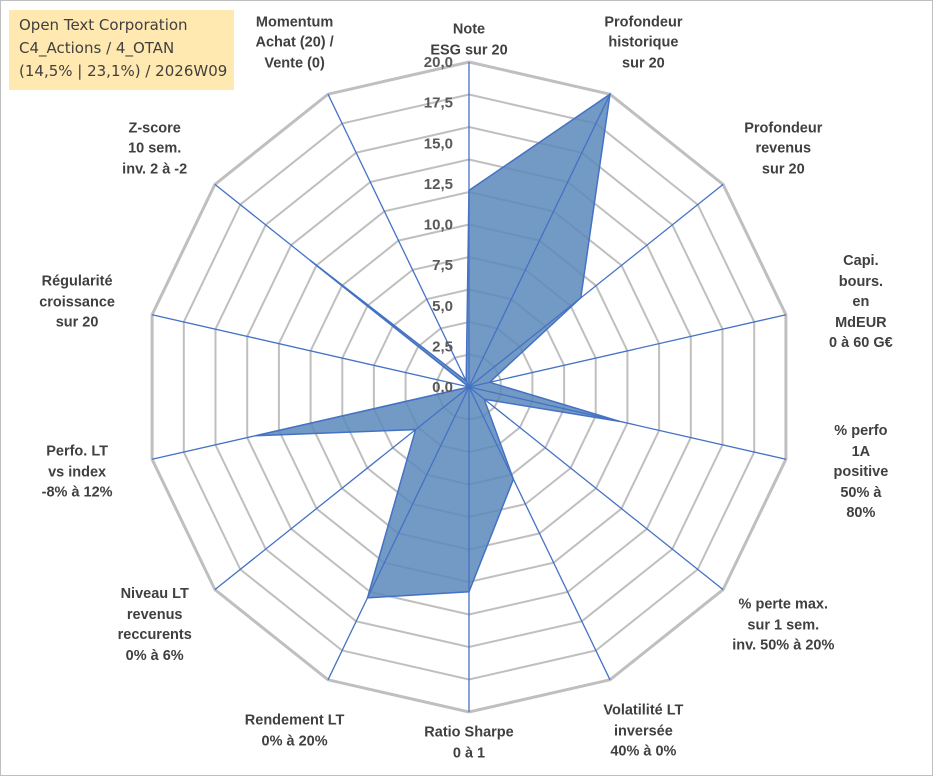 This screenshot has height=777, width=933. Describe the element at coordinates (155, 625) in the screenshot. I see `axis-label: Niveau LT revenus reccurents 0% à 6%` at that location.